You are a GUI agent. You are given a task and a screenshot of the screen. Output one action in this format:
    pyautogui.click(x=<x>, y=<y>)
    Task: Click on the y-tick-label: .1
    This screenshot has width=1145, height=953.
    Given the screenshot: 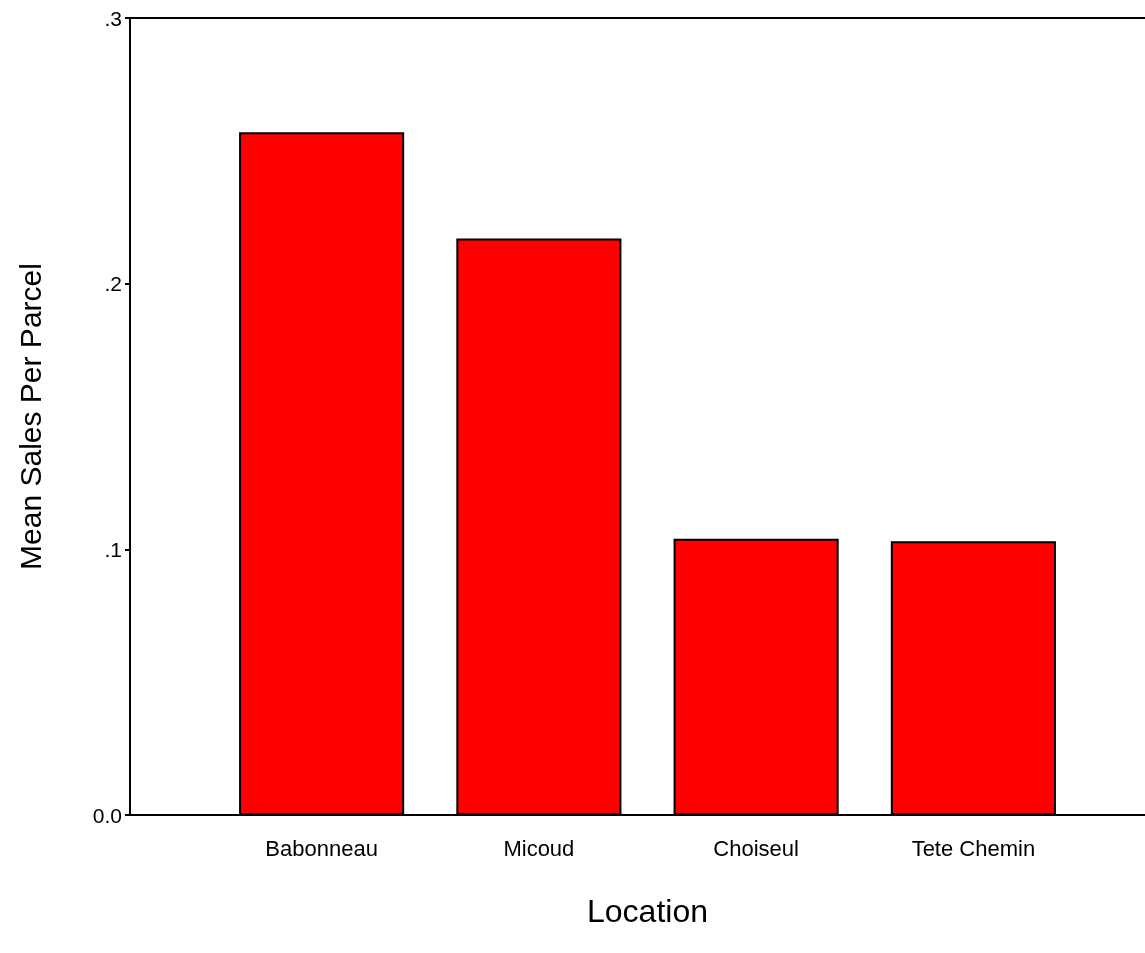 What is the action you would take?
    pyautogui.click(x=113, y=549)
    